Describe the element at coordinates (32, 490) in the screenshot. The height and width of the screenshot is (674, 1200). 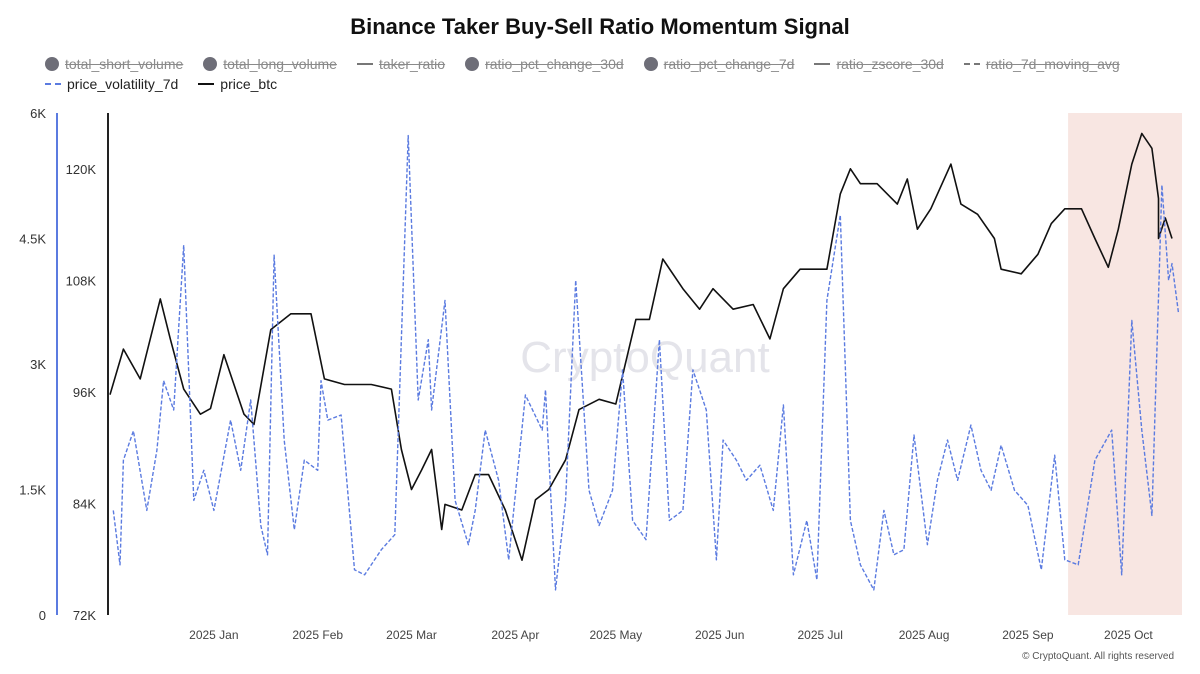
I see `left-axis-tick: 1.5K` at that location.